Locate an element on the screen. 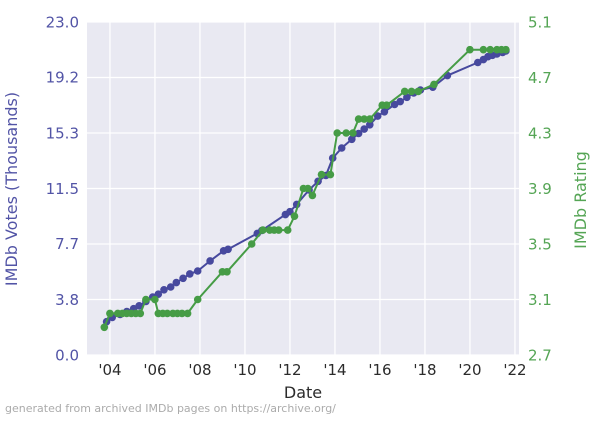  y-right-tick-label: 3.9 is located at coordinates (540, 189).